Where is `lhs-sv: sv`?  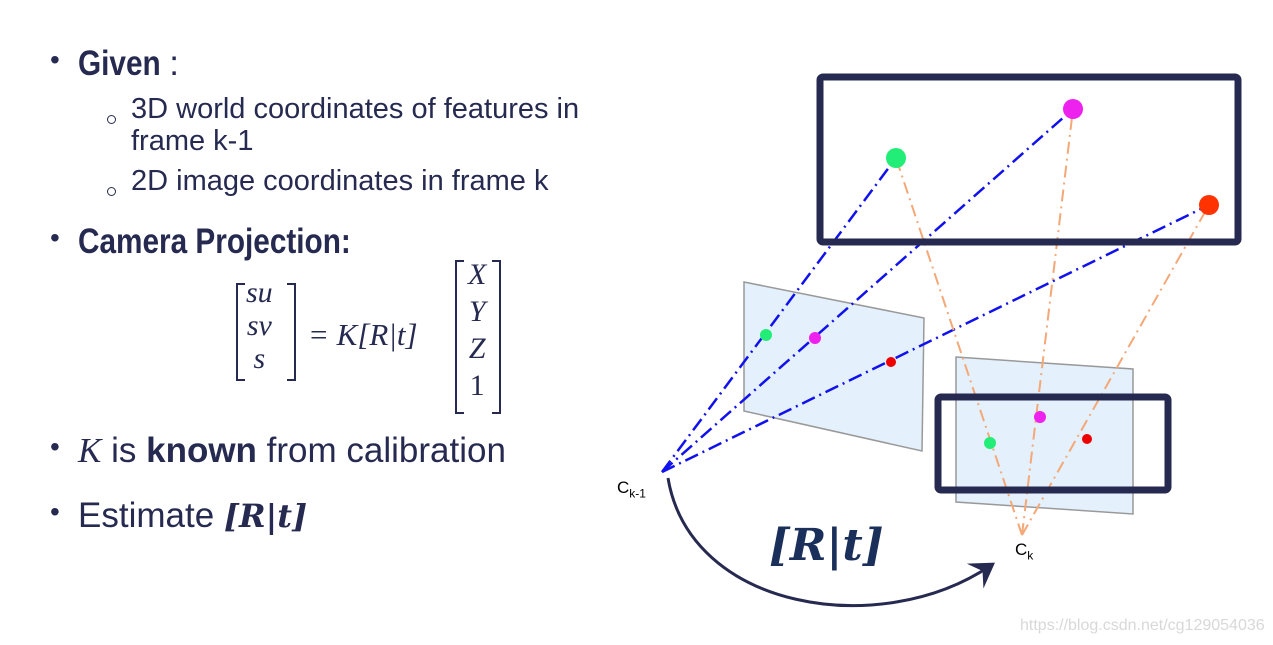 lhs-sv: sv is located at coordinates (259, 325).